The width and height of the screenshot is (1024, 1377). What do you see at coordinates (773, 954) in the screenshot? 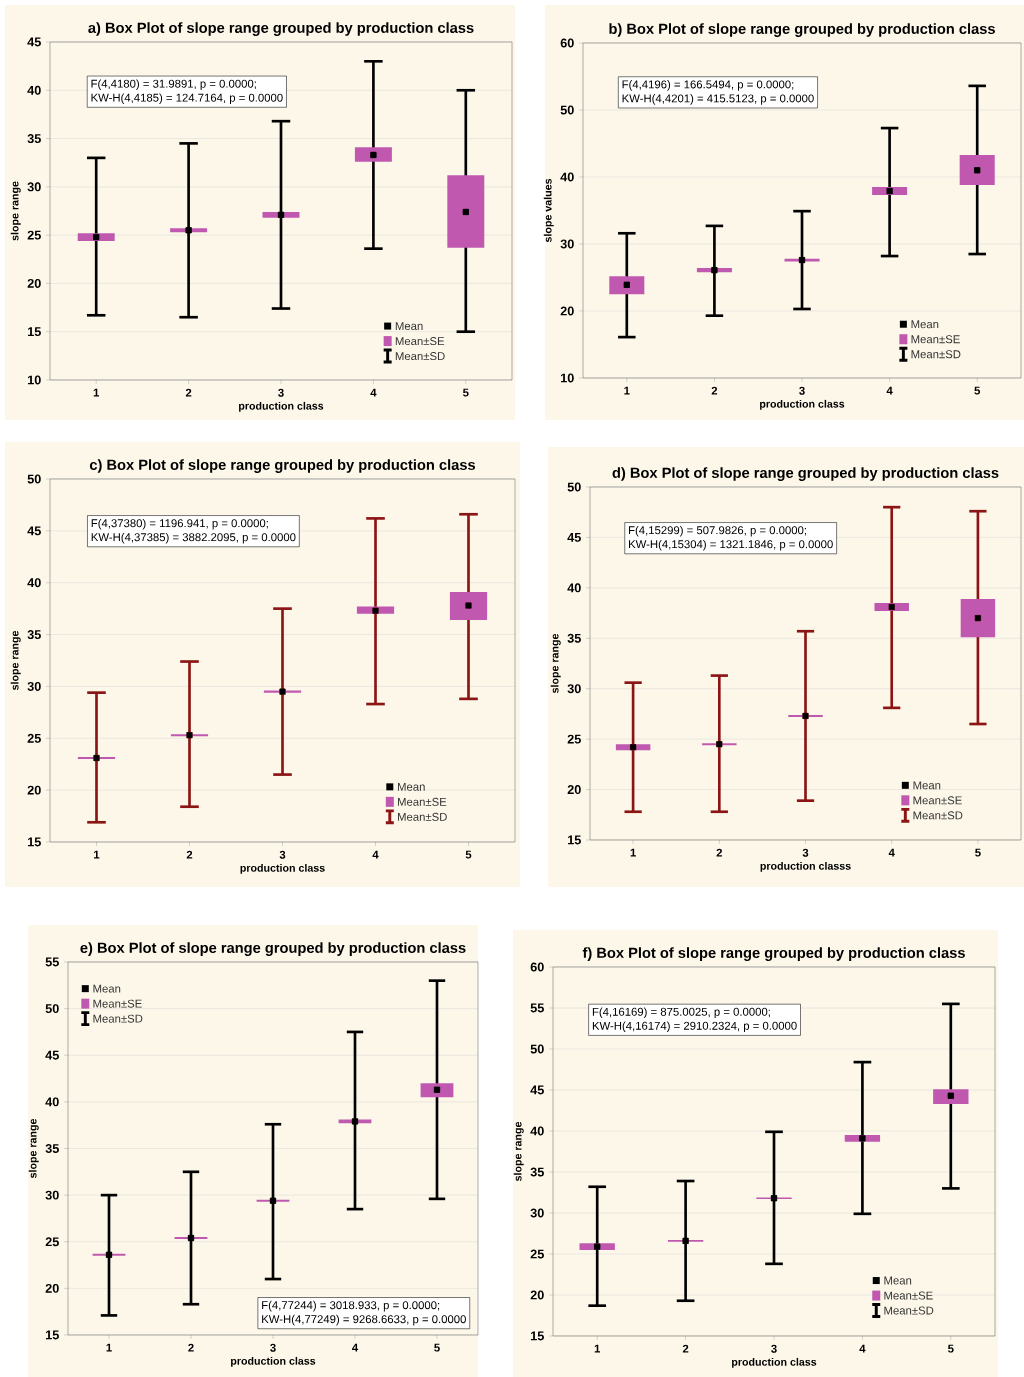
I see `chart-title: f) Box Plot of slope range grouped by production class` at bounding box center [773, 954].